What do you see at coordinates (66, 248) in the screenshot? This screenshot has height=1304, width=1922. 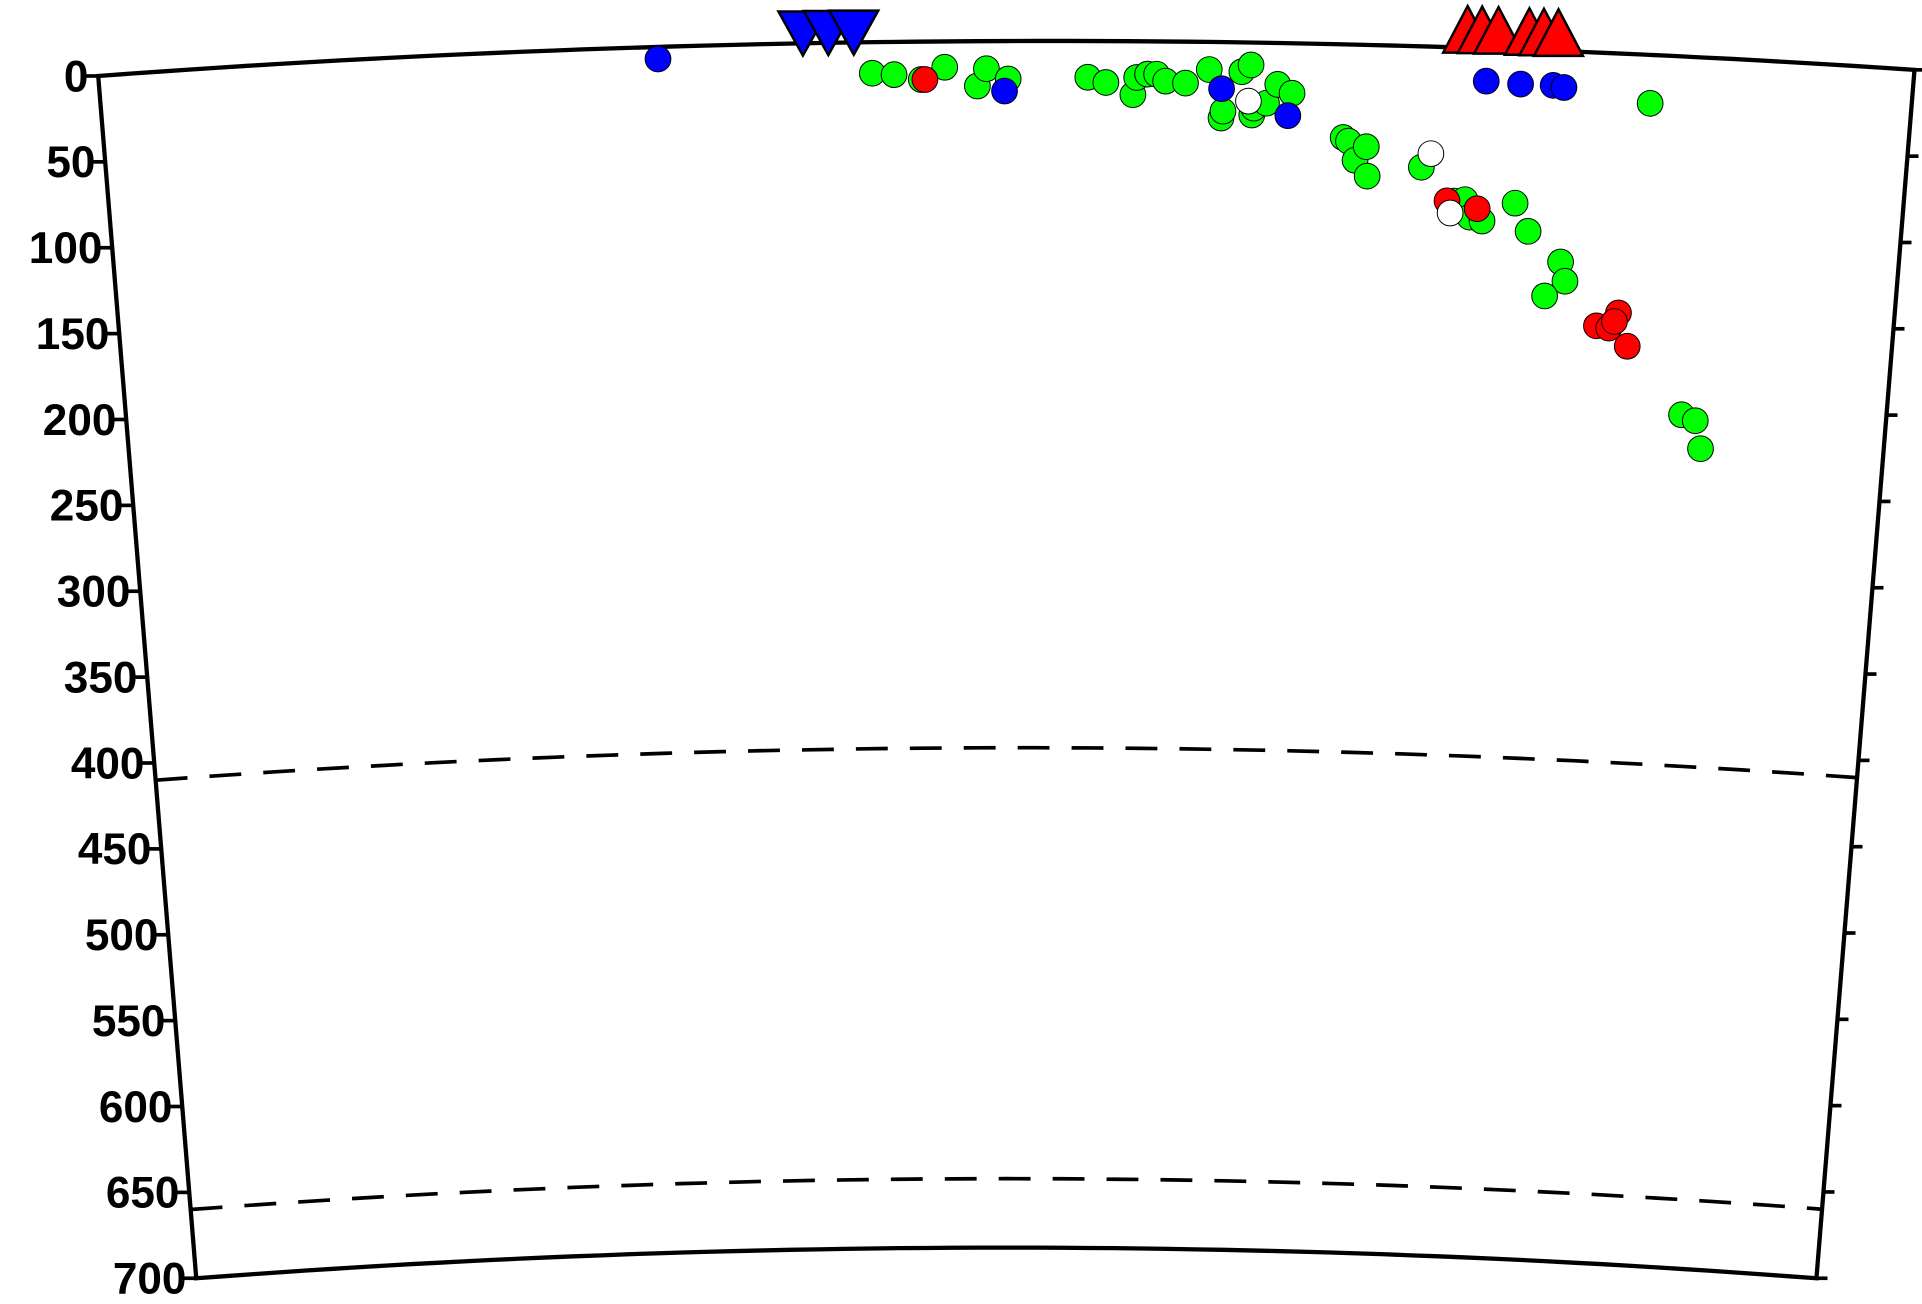 I see `y-tick-label: 100` at bounding box center [66, 248].